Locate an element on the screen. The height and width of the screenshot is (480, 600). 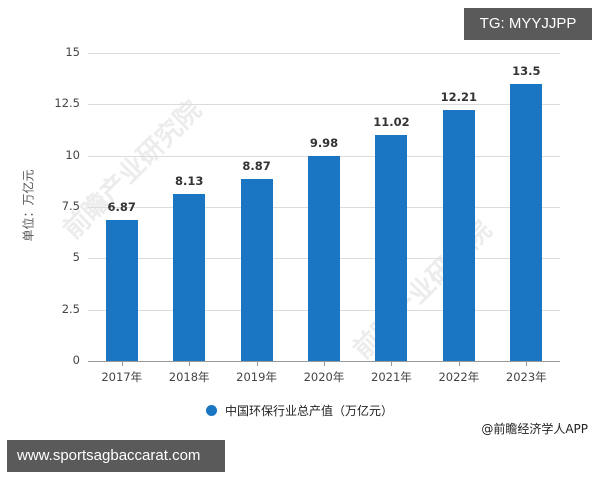
x-tick-label: 2021年 is located at coordinates (391, 377).